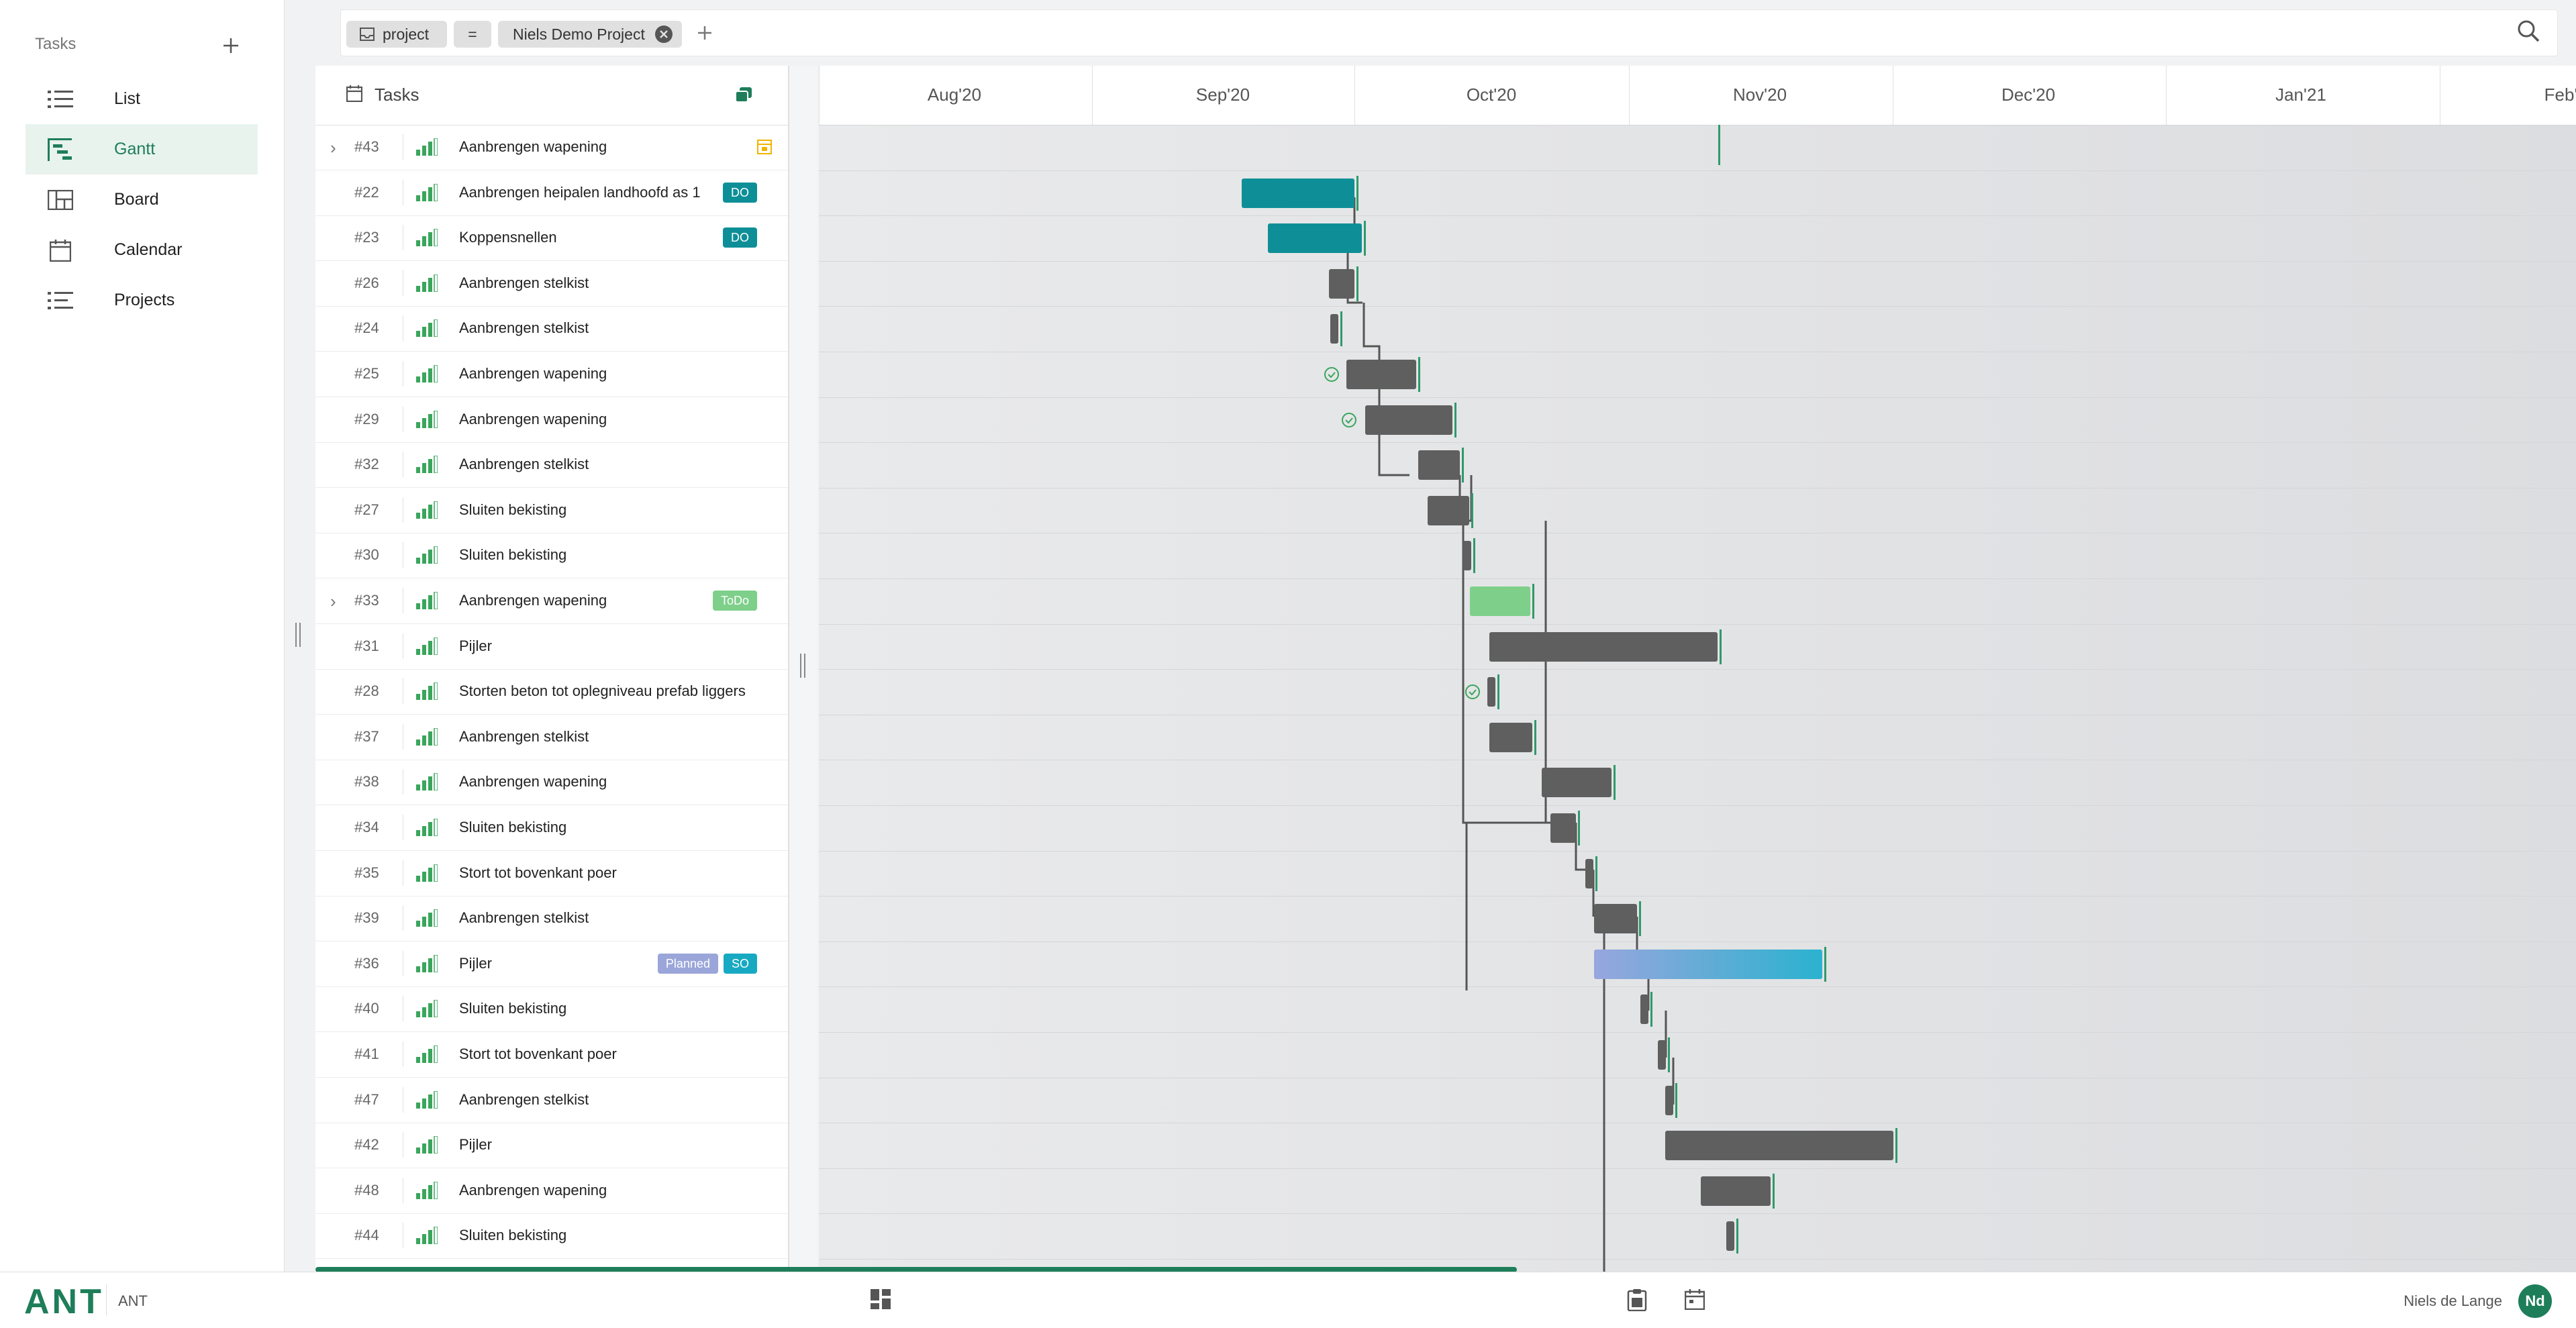 The image size is (2576, 1328). I want to click on filter-value-label: Niels Demo Project, so click(579, 34).